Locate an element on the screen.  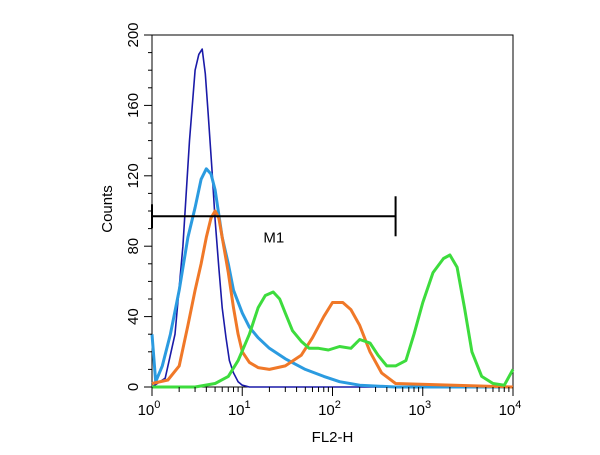
y-tick-label: 40 is located at coordinates (133, 316).